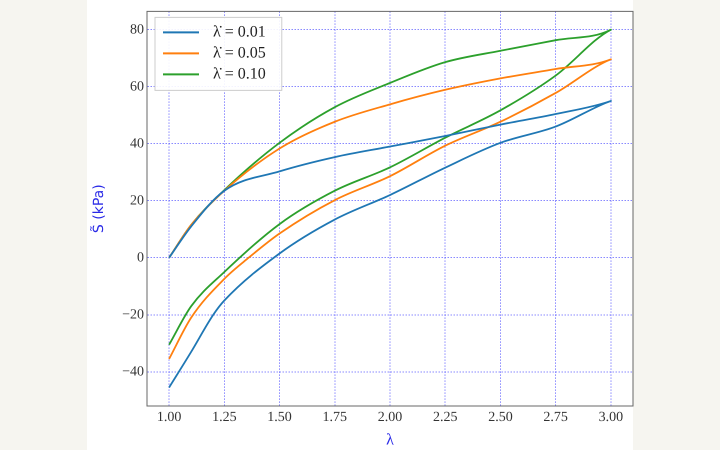 The height and width of the screenshot is (450, 720). I want to click on y-tick-label: 20, so click(137, 200).